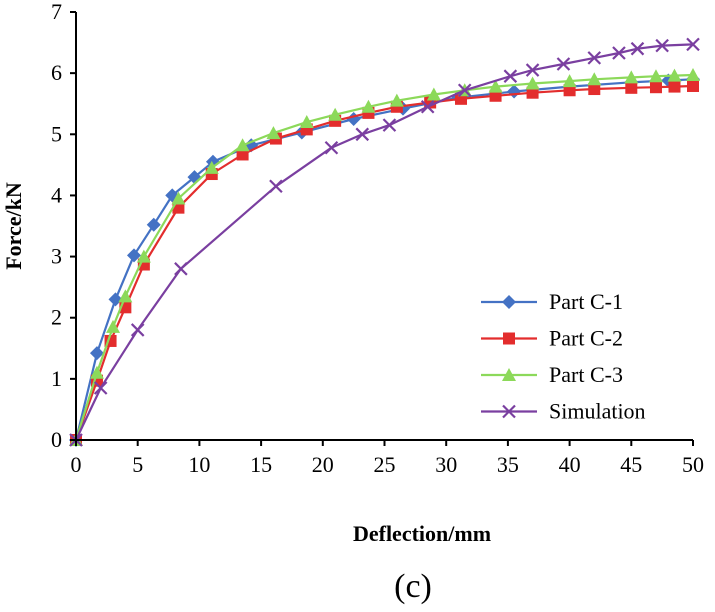 The image size is (715, 612). I want to click on legend-item-part-c-1: Part C-1, so click(552, 301).